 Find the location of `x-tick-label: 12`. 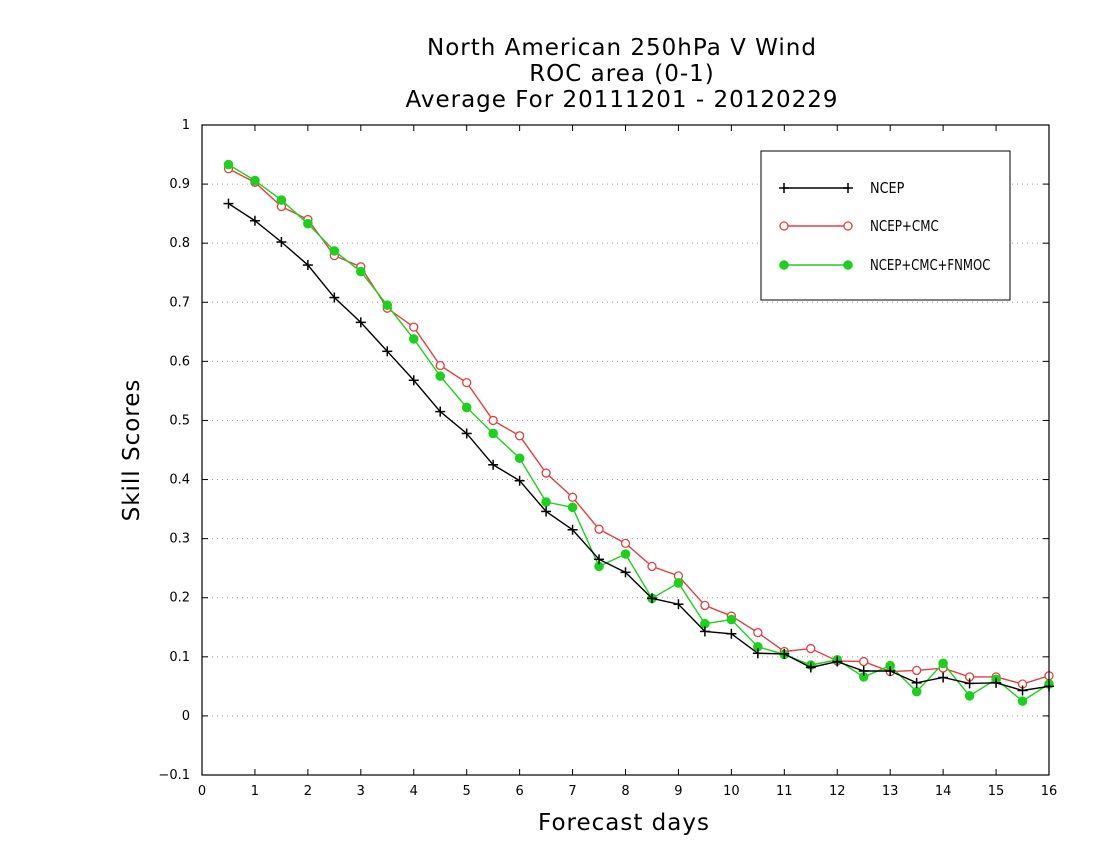

x-tick-label: 12 is located at coordinates (837, 791).